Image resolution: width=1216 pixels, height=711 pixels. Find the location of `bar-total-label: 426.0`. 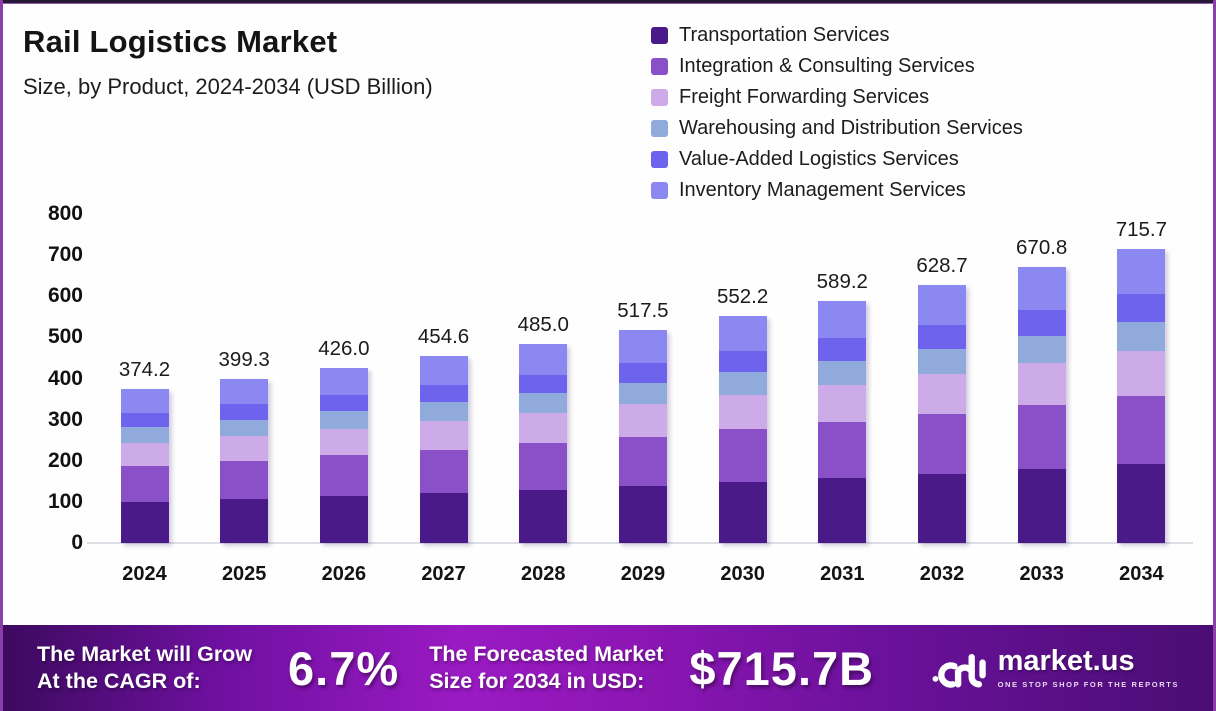

bar-total-label: 426.0 is located at coordinates (344, 348).